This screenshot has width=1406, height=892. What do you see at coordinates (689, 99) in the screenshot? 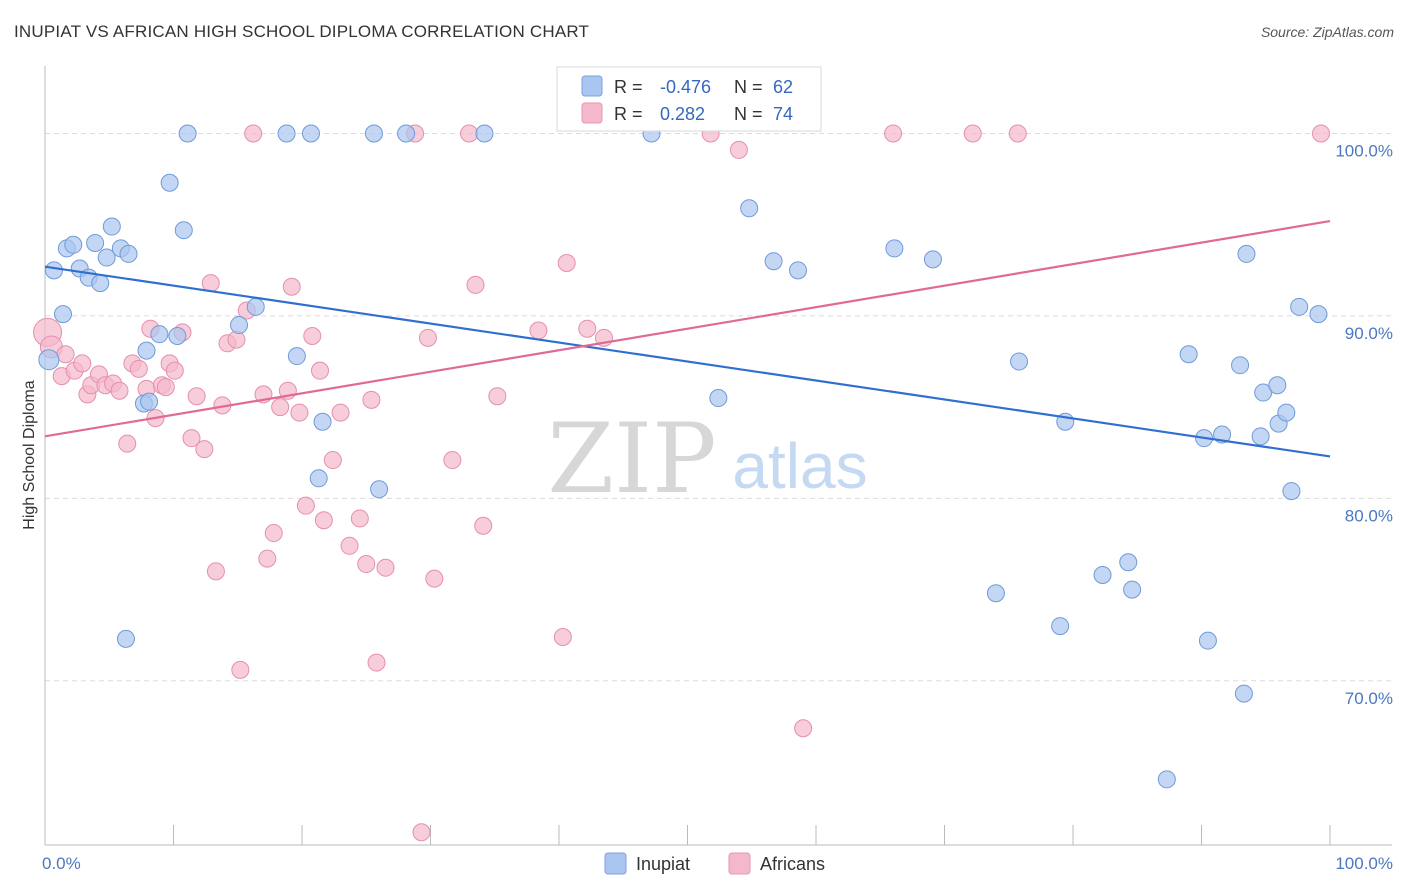
I see `stats-legend: R = -0.476 N = 62 R = 0.282 N = 74` at bounding box center [689, 99].